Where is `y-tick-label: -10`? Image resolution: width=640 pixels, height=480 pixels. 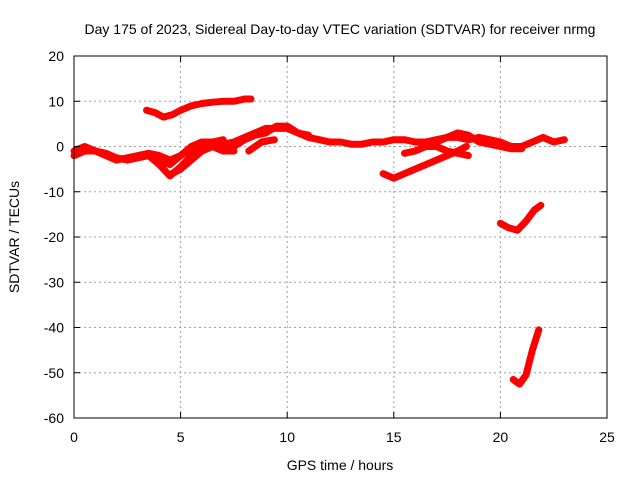 y-tick-label: -10 is located at coordinates (54, 192).